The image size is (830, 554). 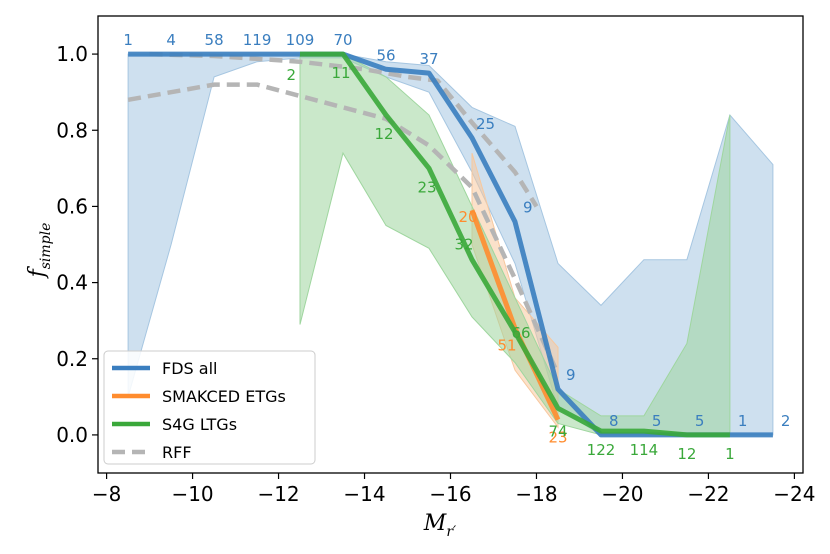 What do you see at coordinates (278, 494) in the screenshot?
I see `x-tick-label: −12` at bounding box center [278, 494].